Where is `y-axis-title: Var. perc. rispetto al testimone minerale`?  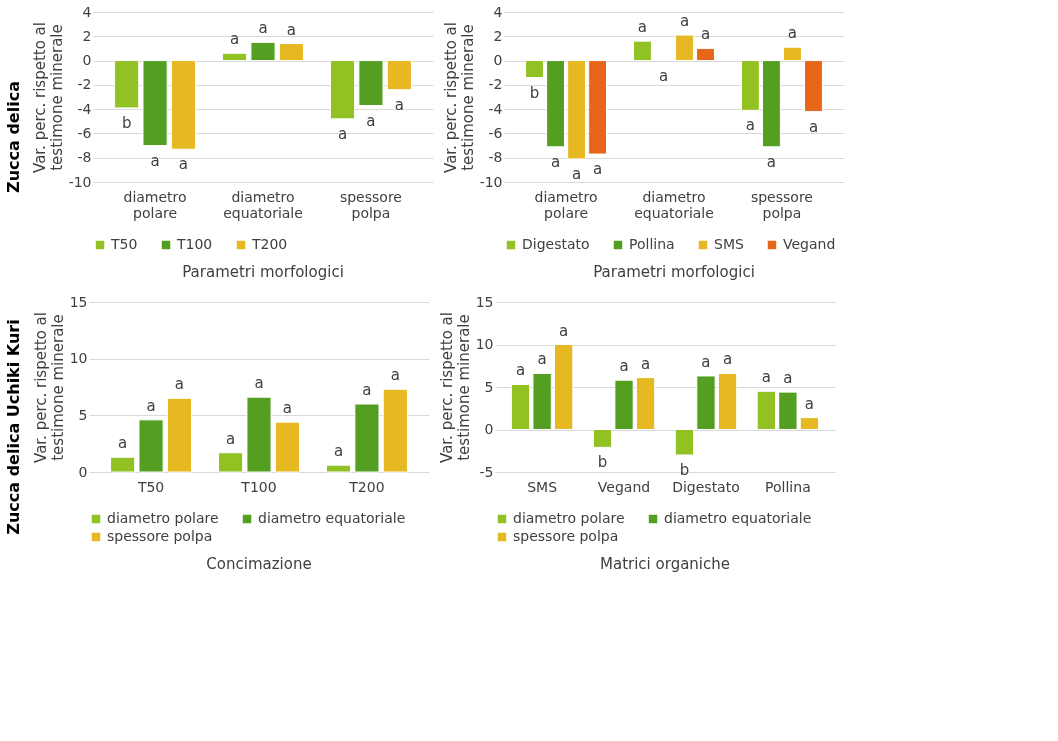 y-axis-title: Var. perc. rispetto al testimone minerale is located at coordinates (459, 97).